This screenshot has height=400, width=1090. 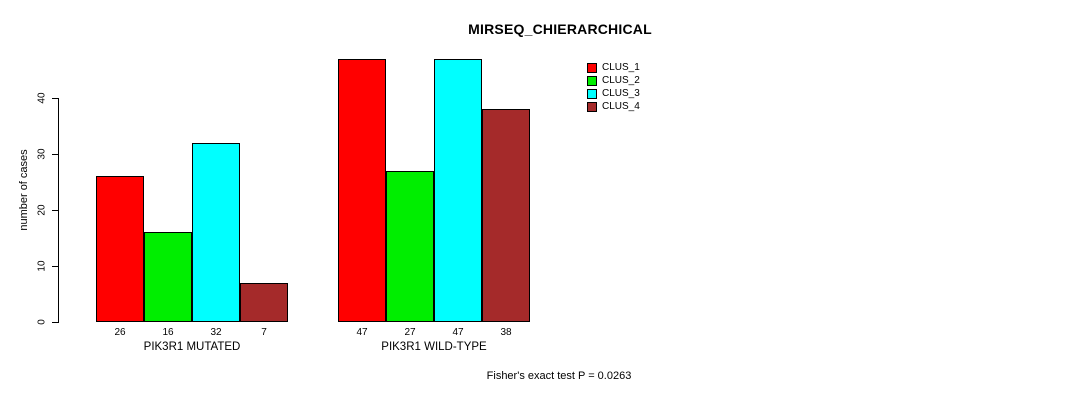 I want to click on legend-item: CLUS_2, so click(x=613, y=80).